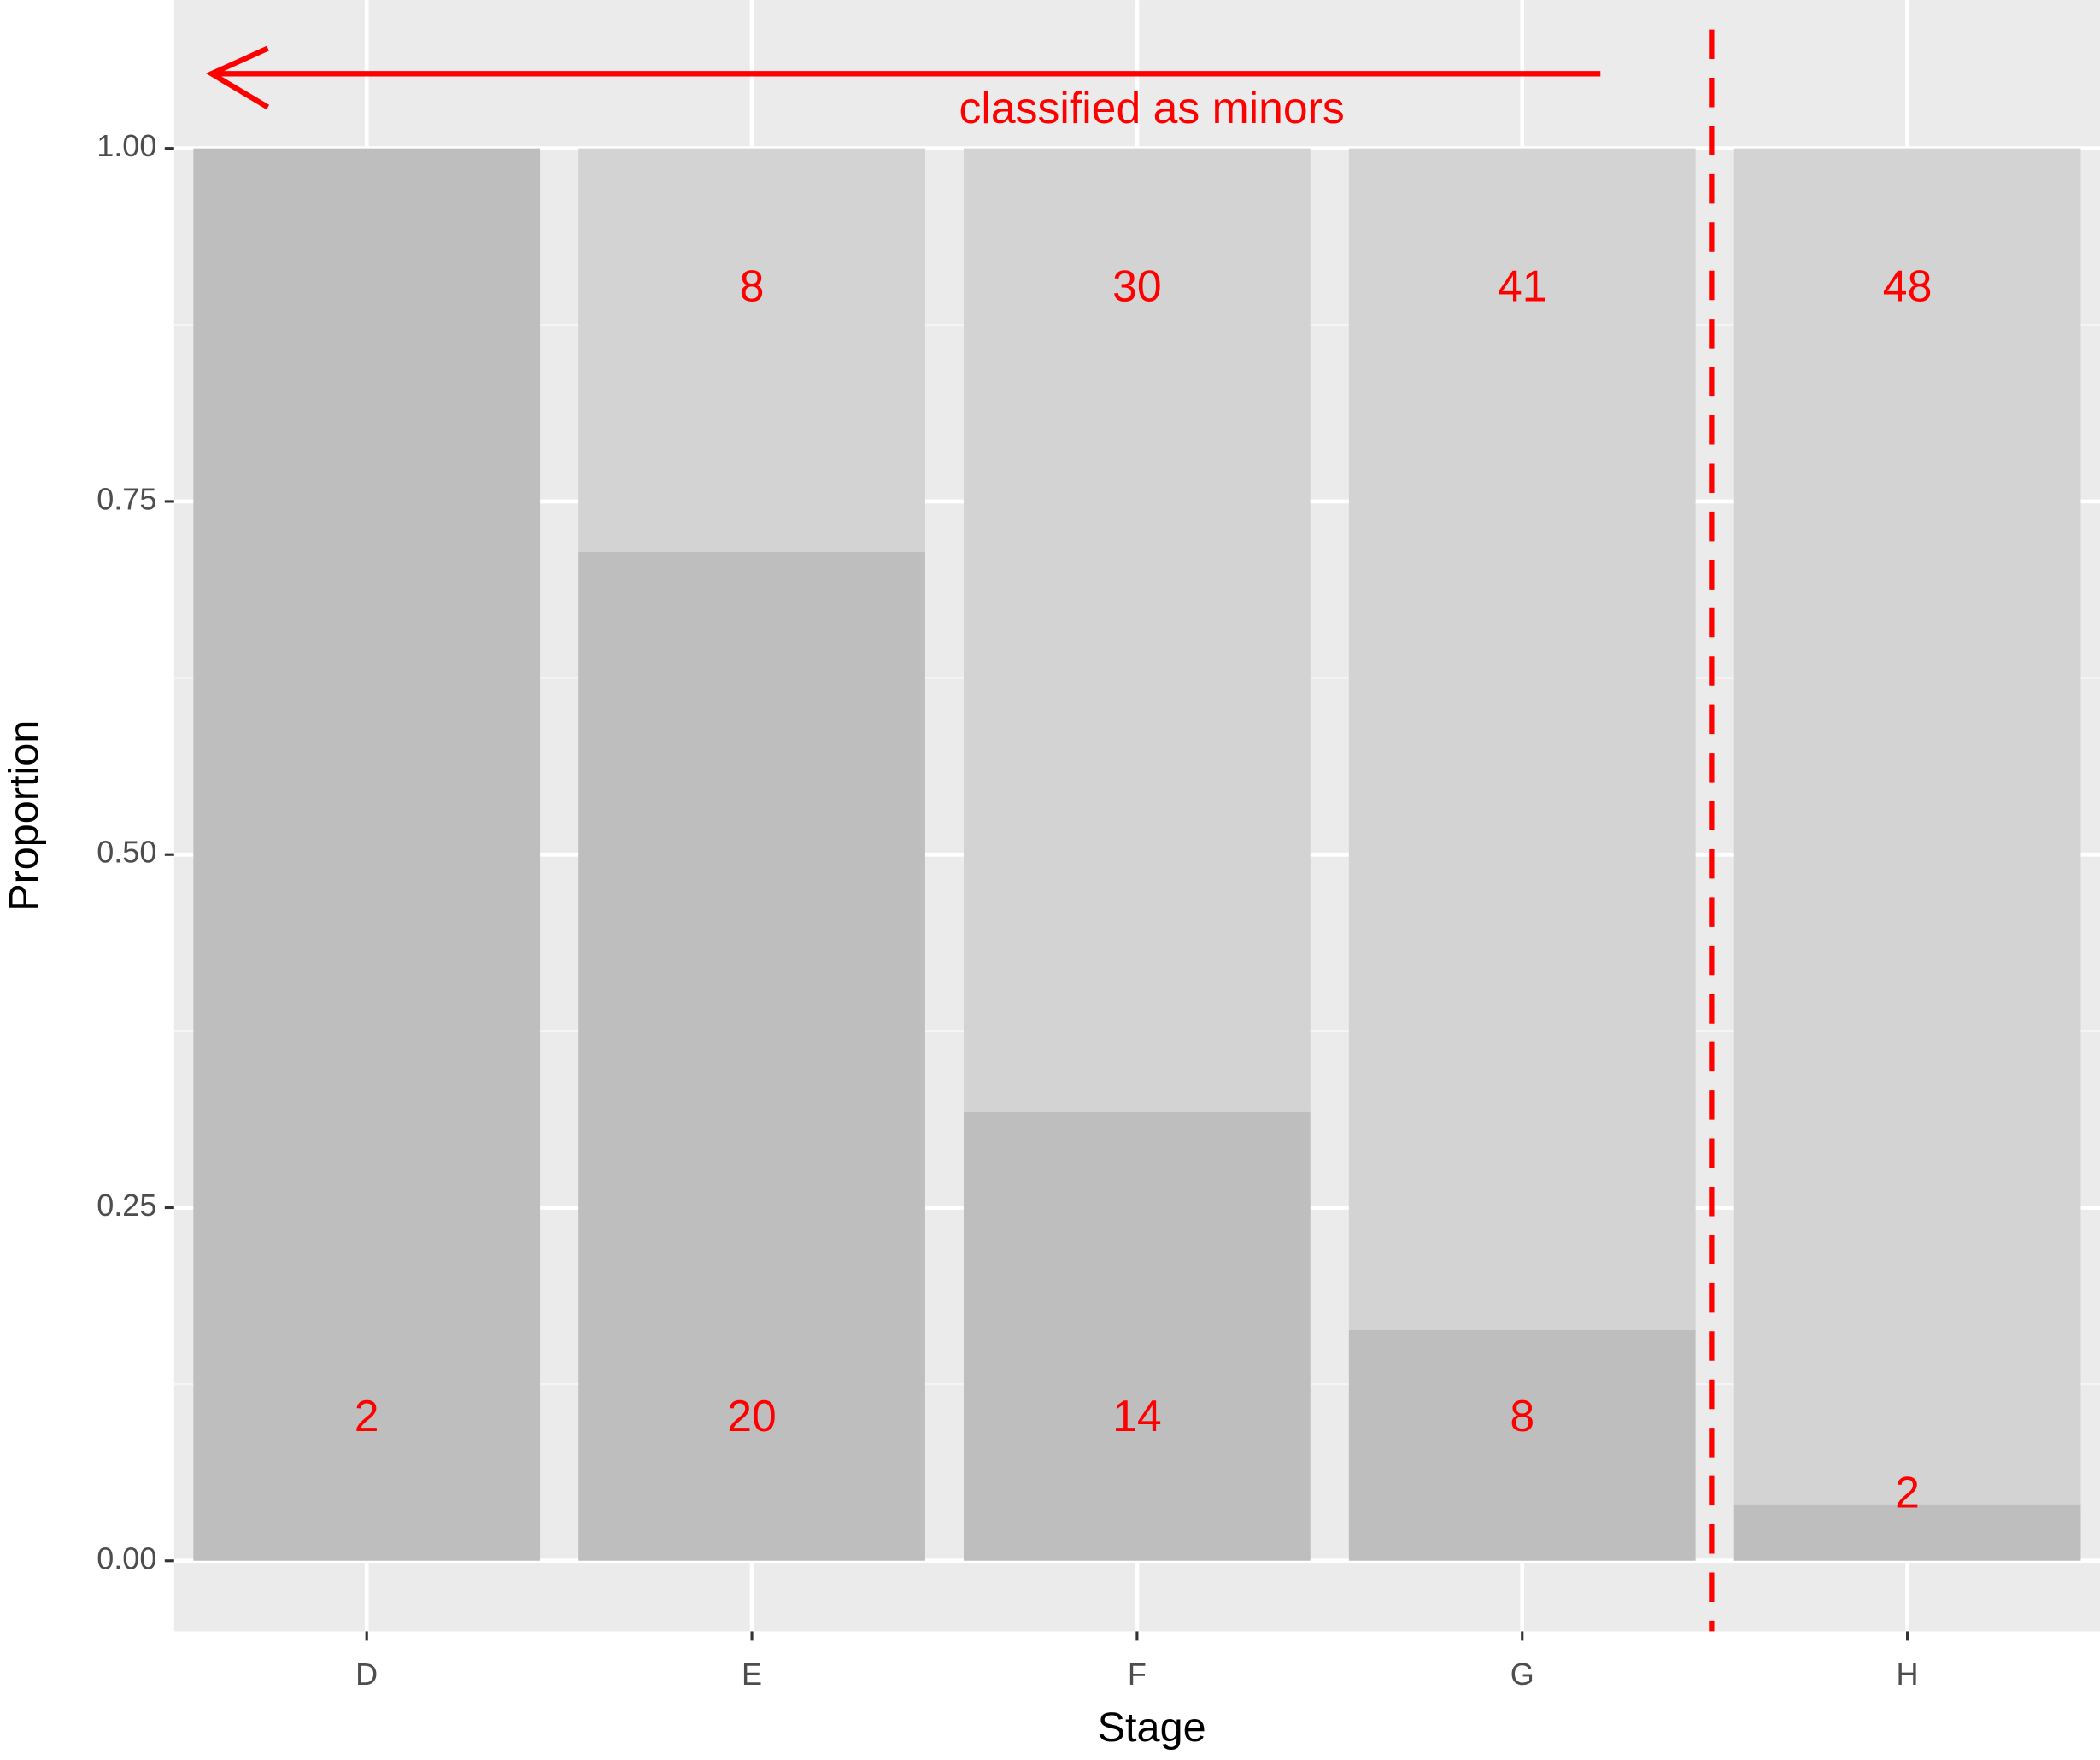 This screenshot has width=2100, height=1760. I want to click on data-label: 48, so click(1908, 286).